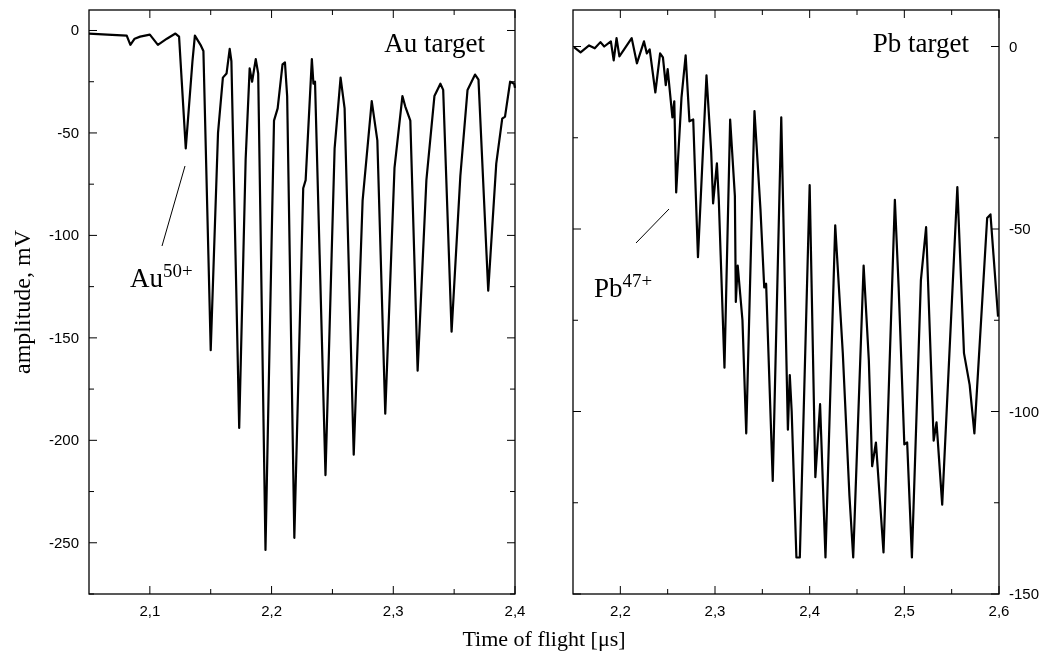 This screenshot has height=658, width=1040. I want to click on x-tick-label: 2,5, so click(904, 610).